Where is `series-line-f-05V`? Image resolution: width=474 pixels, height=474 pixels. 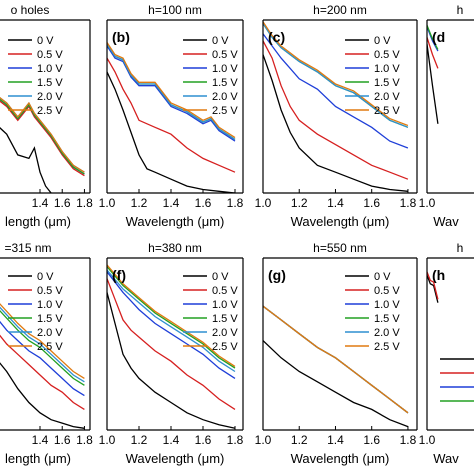
series-line-f-05V is located at coordinates (171, 344).